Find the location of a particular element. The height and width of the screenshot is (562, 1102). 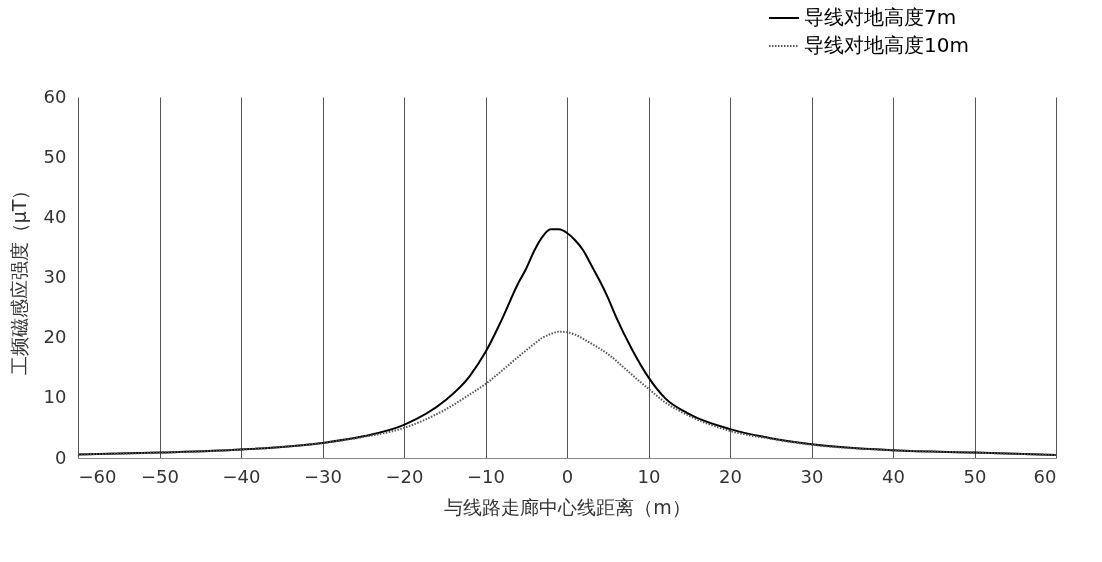

x-tick-label: 60 is located at coordinates (1045, 476).